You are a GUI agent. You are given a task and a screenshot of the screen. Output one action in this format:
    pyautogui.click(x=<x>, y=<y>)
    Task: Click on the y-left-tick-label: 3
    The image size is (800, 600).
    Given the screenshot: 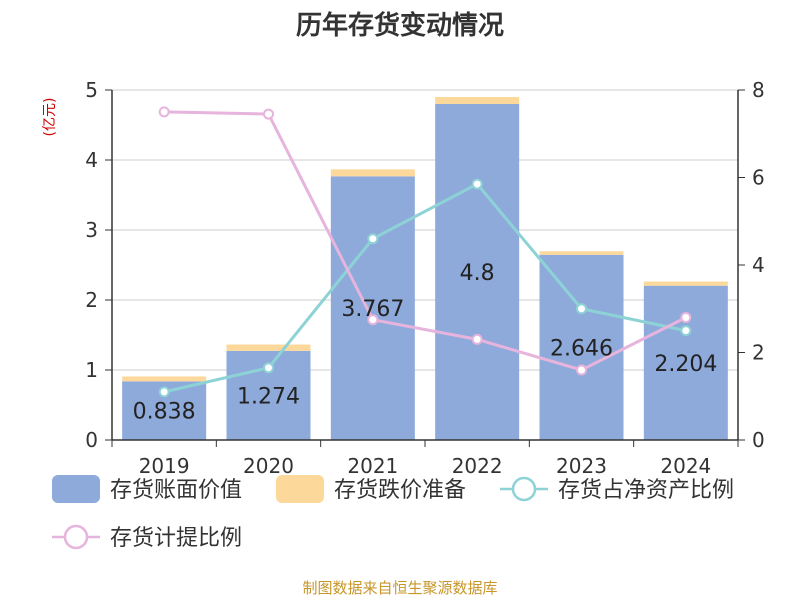 What is the action you would take?
    pyautogui.click(x=91, y=230)
    